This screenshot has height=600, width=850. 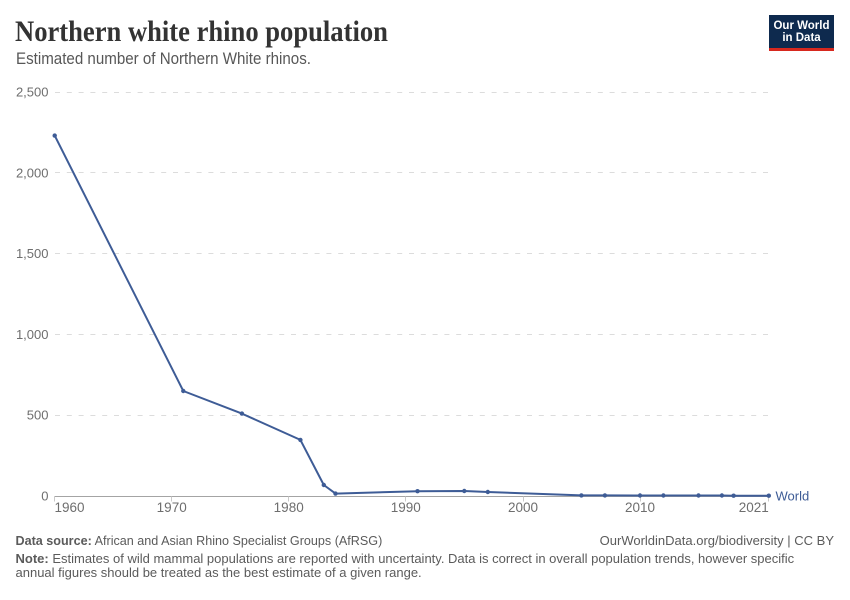 What do you see at coordinates (44, 496) in the screenshot?
I see `svg-text: 0` at bounding box center [44, 496].